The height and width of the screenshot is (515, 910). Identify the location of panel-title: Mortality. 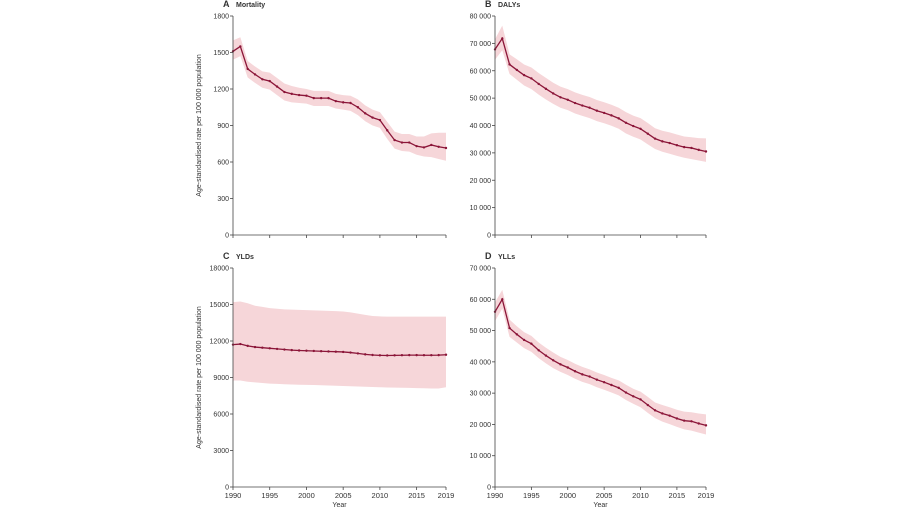
(250, 5).